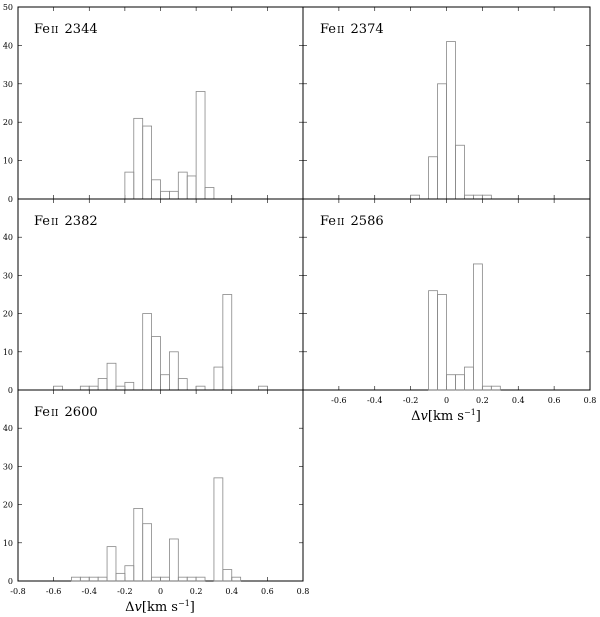 The height and width of the screenshot is (617, 600). I want to click on y-tick-labels: 0 10 20 30 40, so click(8, 314).